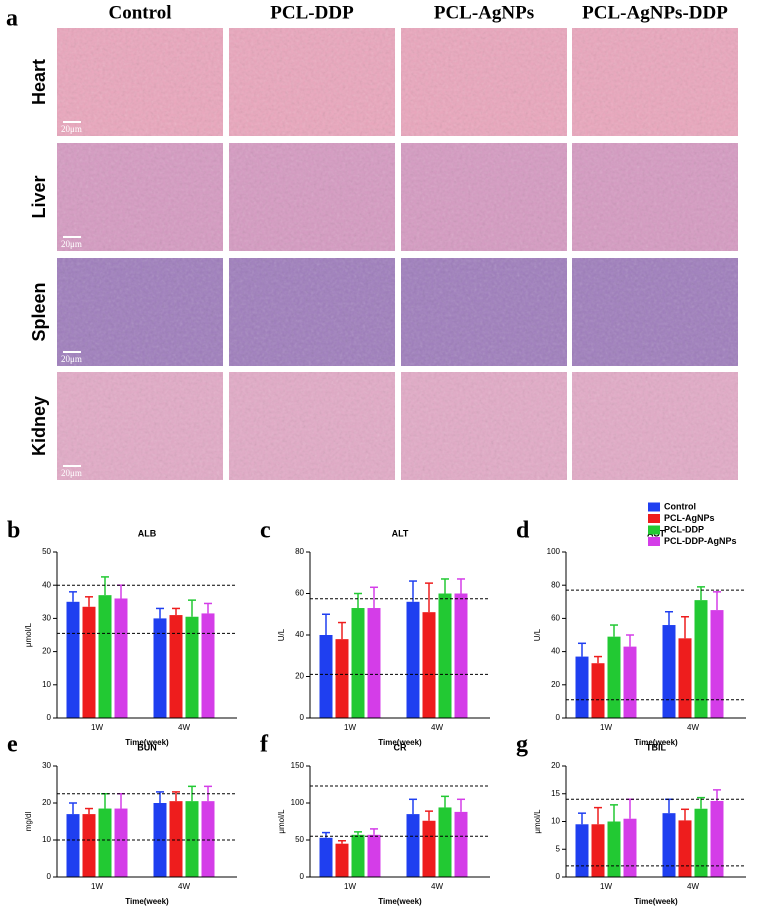  I want to click on chart-title: ALT, so click(400, 533).